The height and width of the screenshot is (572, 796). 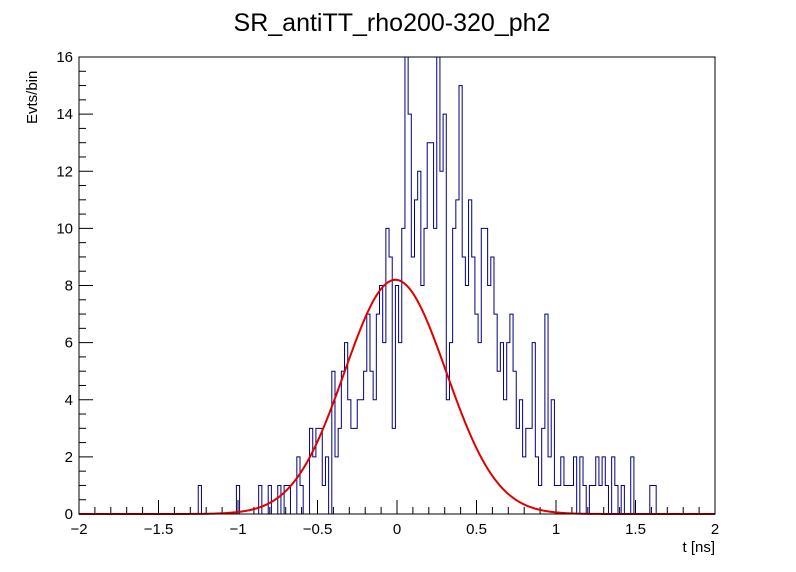 What do you see at coordinates (159, 529) in the screenshot?
I see `x-tick-label: −1.5` at bounding box center [159, 529].